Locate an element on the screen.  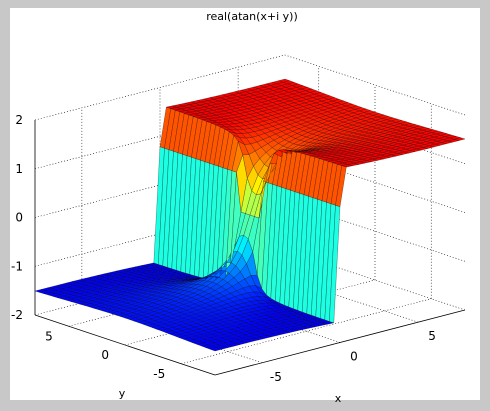
x-axis-label: x is located at coordinates (338, 398).